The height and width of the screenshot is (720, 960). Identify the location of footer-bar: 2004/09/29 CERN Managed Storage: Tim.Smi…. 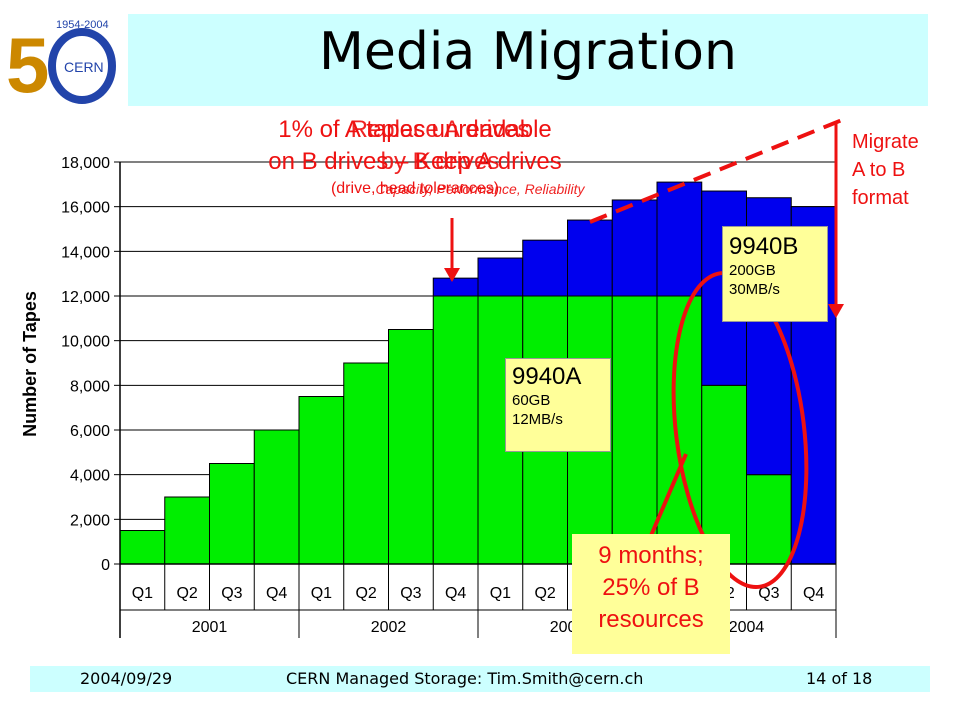
(480, 679).